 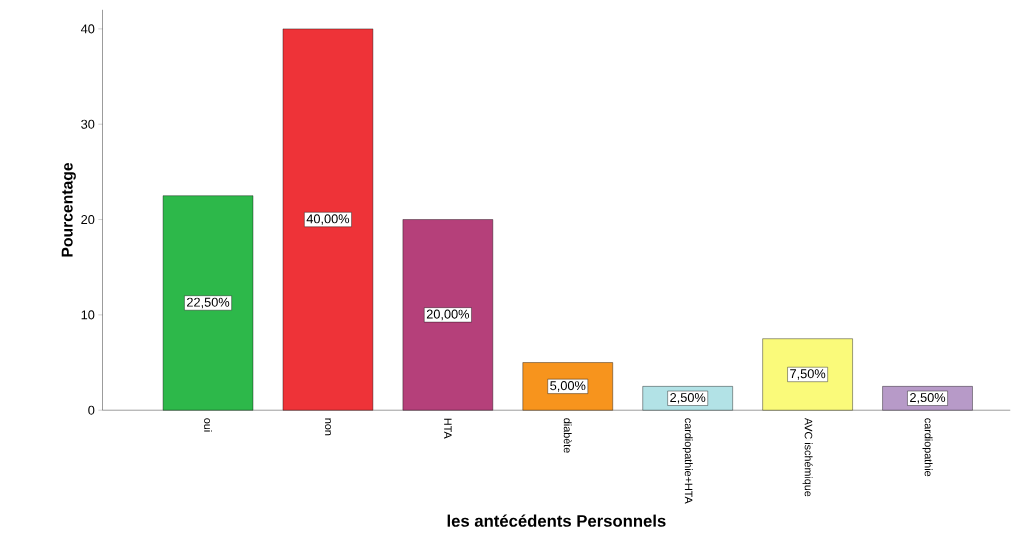 What do you see at coordinates (687, 461) in the screenshot?
I see `x-tick-label: cardiopathie+HTA` at bounding box center [687, 461].